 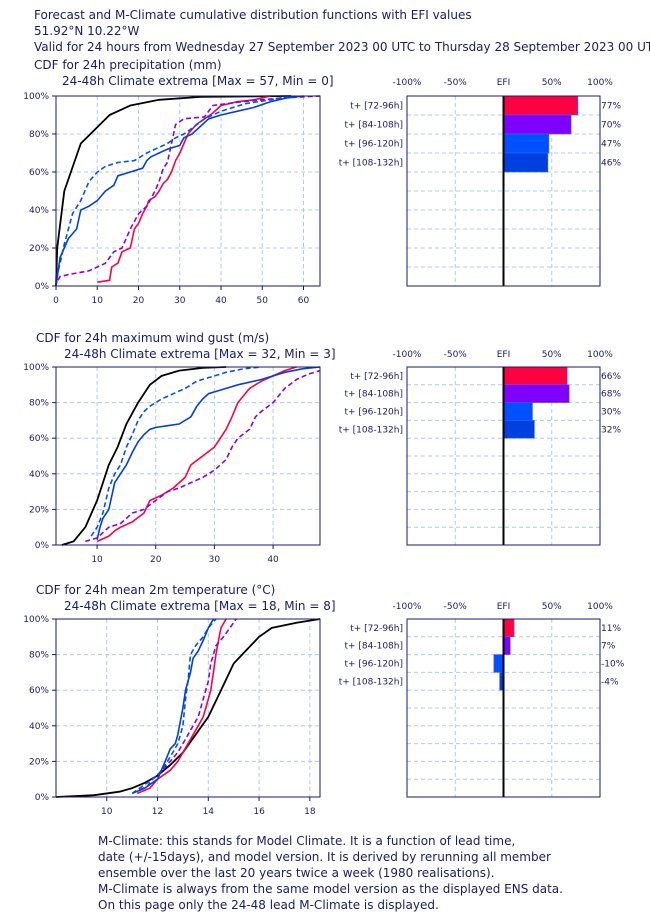 I want to click on efi-value-label: 66%, so click(x=611, y=377).